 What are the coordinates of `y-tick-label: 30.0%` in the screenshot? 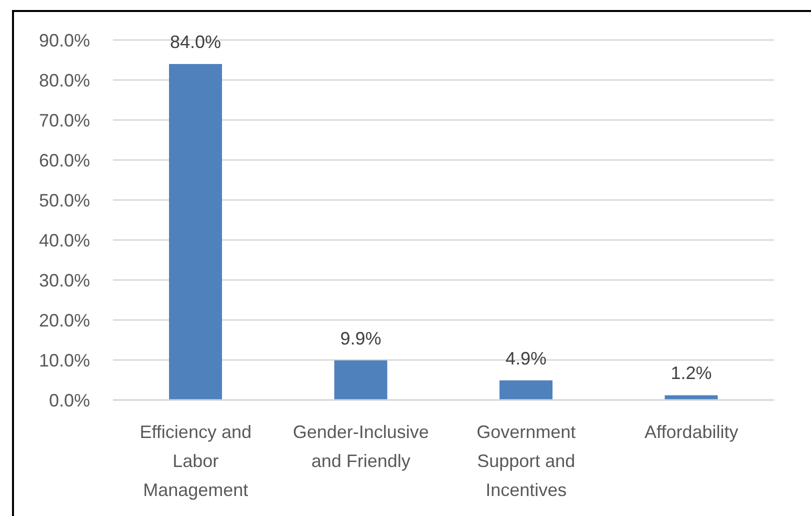 It's located at (64, 280).